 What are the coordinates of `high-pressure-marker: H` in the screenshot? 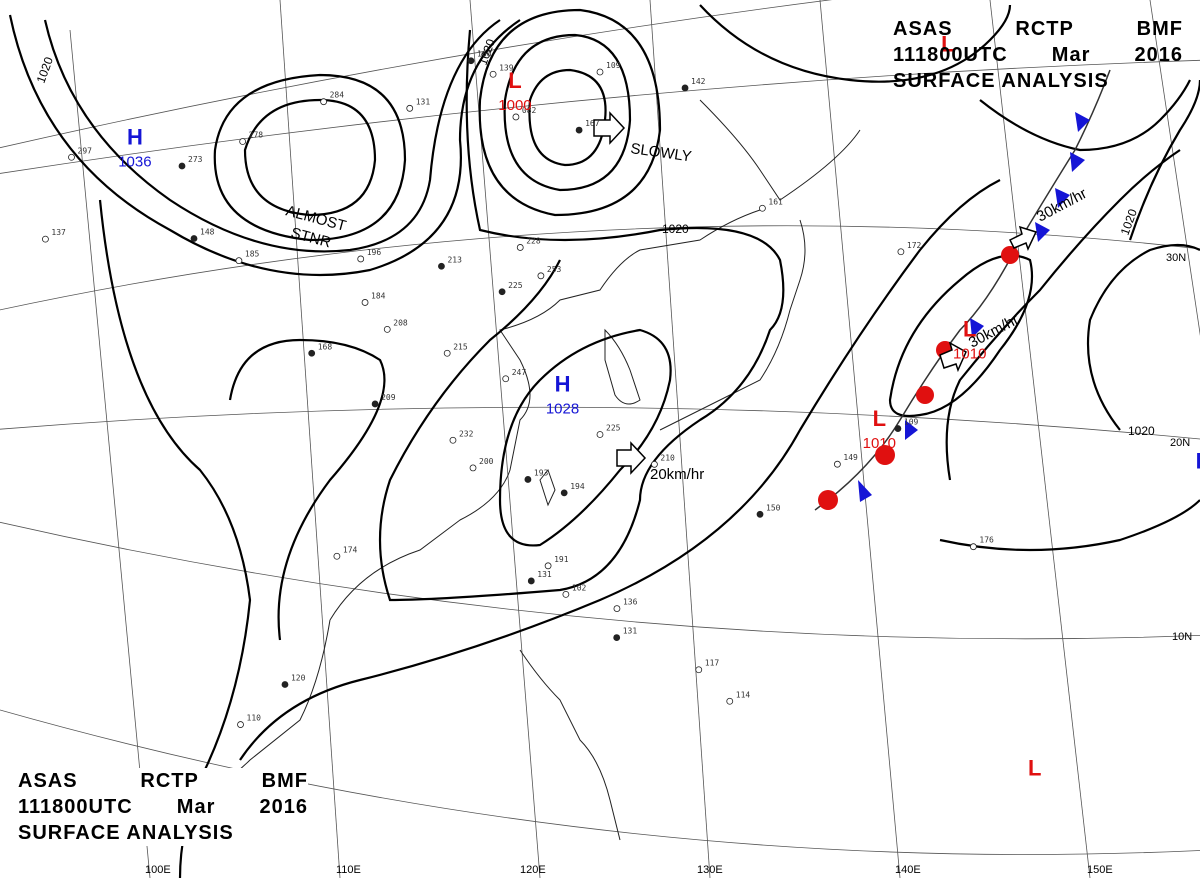 It's located at (1198, 461).